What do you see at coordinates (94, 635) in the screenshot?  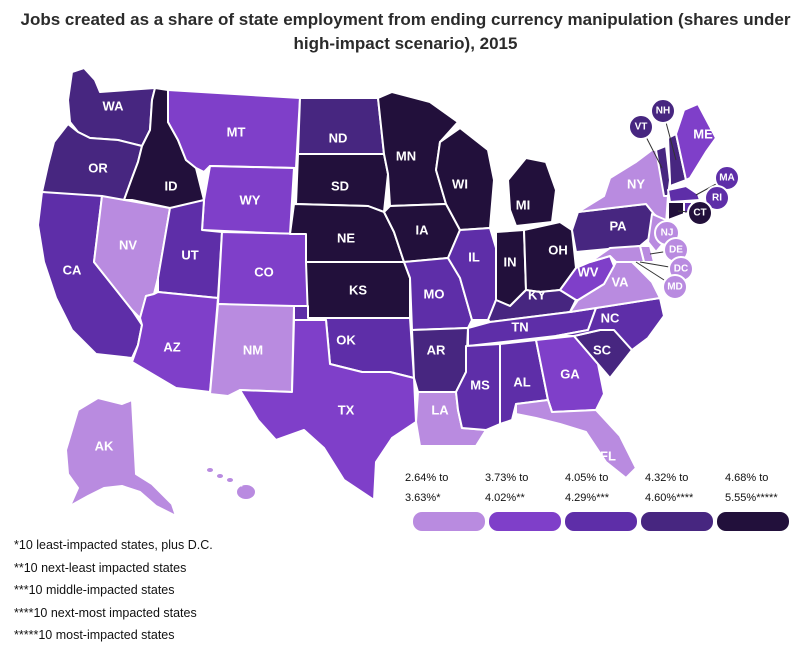 I see `footnote: *****10 most-impacted states` at bounding box center [94, 635].